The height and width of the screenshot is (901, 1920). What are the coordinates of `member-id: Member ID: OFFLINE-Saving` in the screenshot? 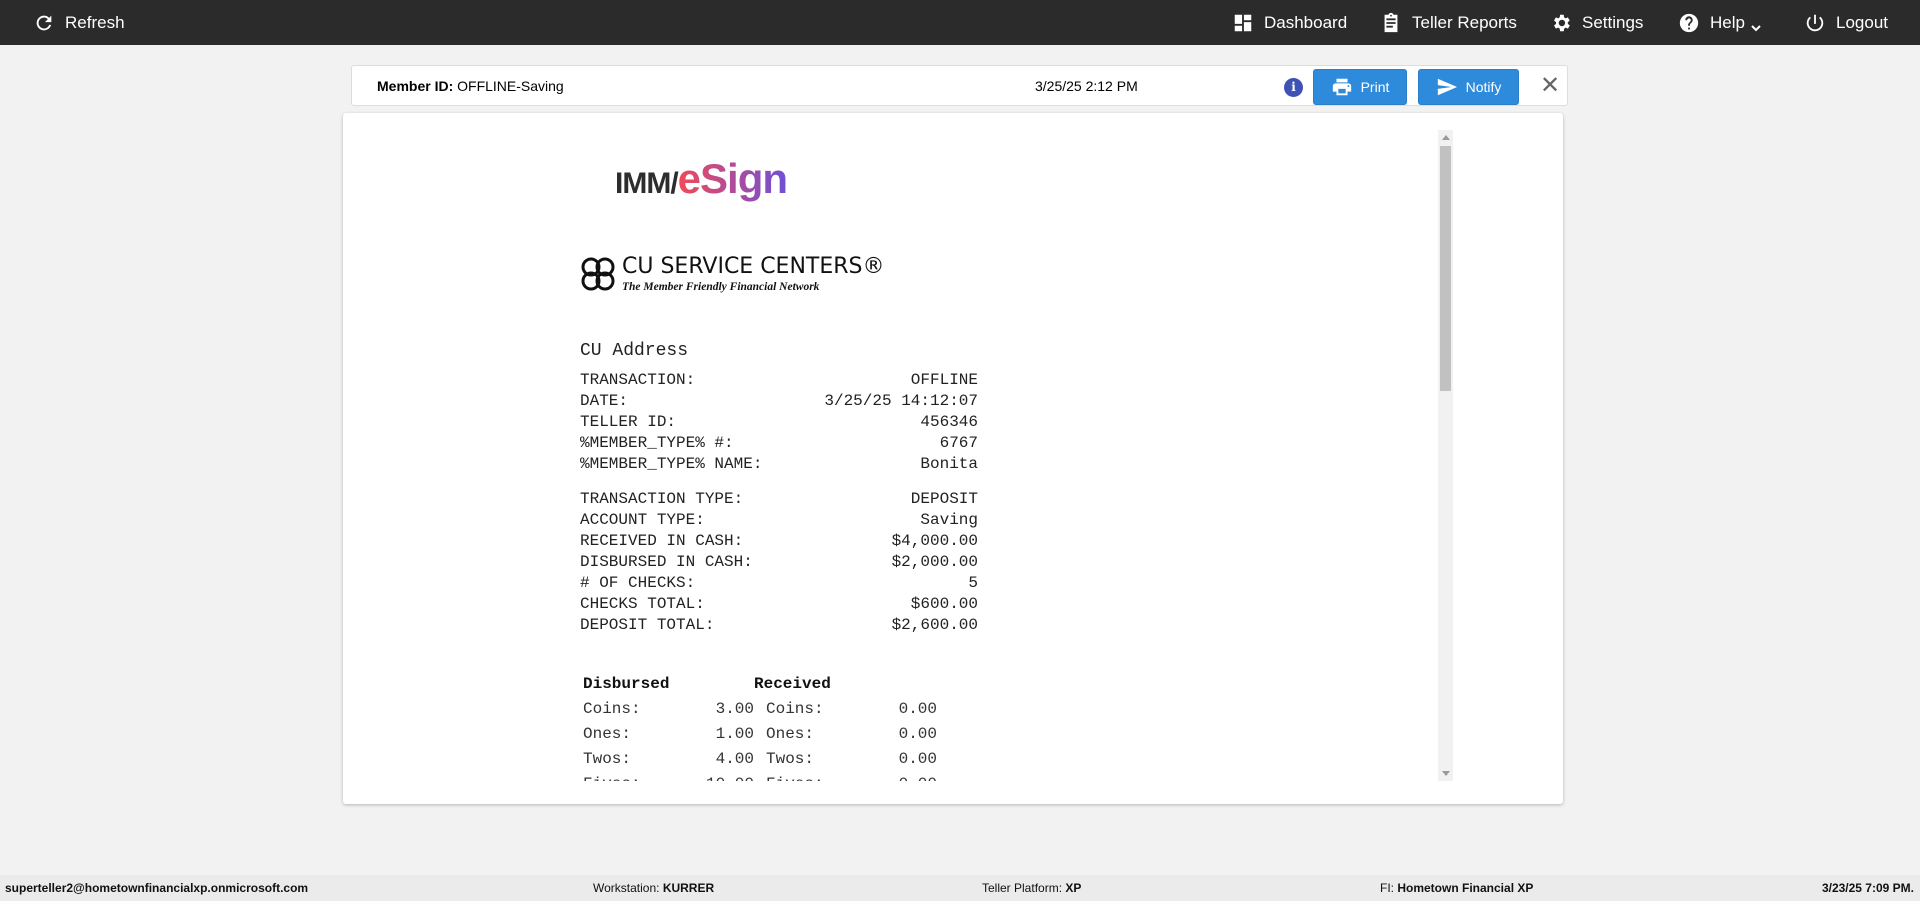 It's located at (470, 86).